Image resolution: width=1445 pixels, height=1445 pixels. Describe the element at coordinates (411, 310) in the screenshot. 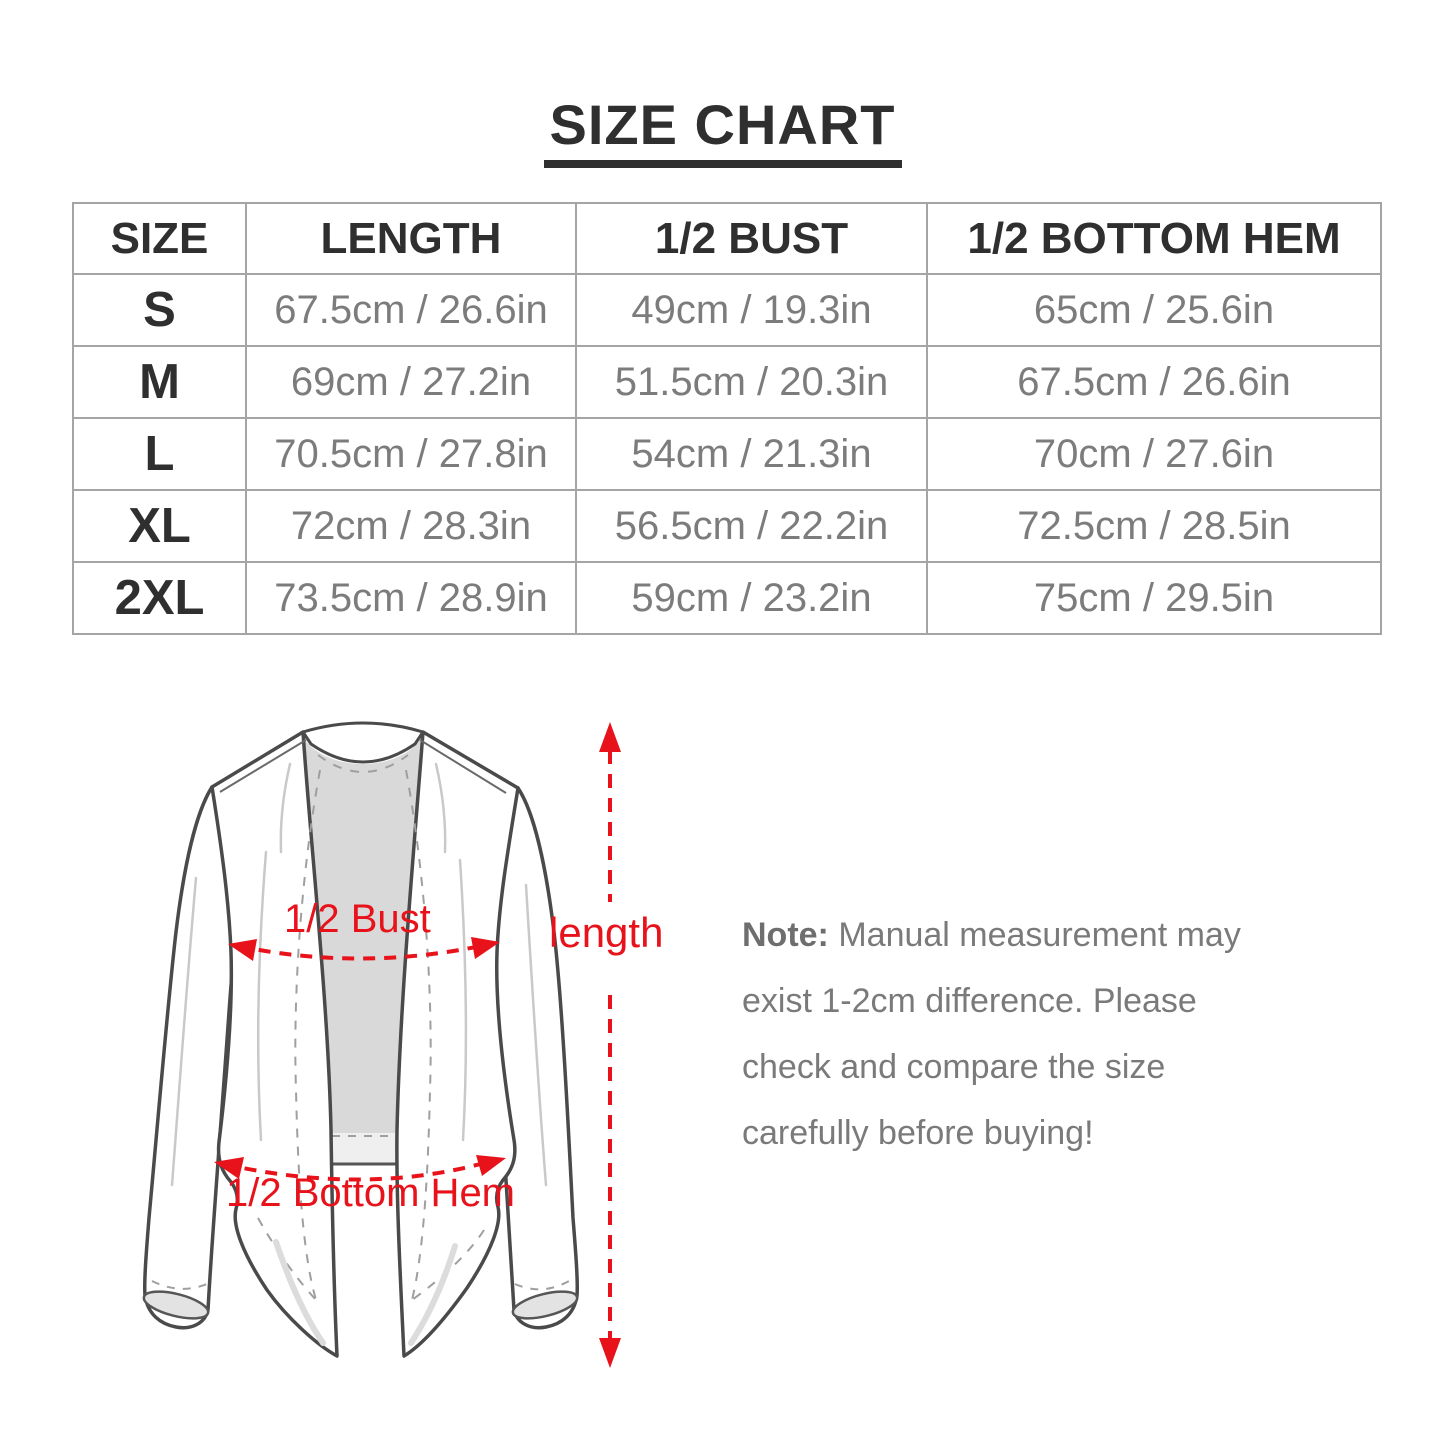

I see `length-value: 67.5cm / 26.6in` at that location.